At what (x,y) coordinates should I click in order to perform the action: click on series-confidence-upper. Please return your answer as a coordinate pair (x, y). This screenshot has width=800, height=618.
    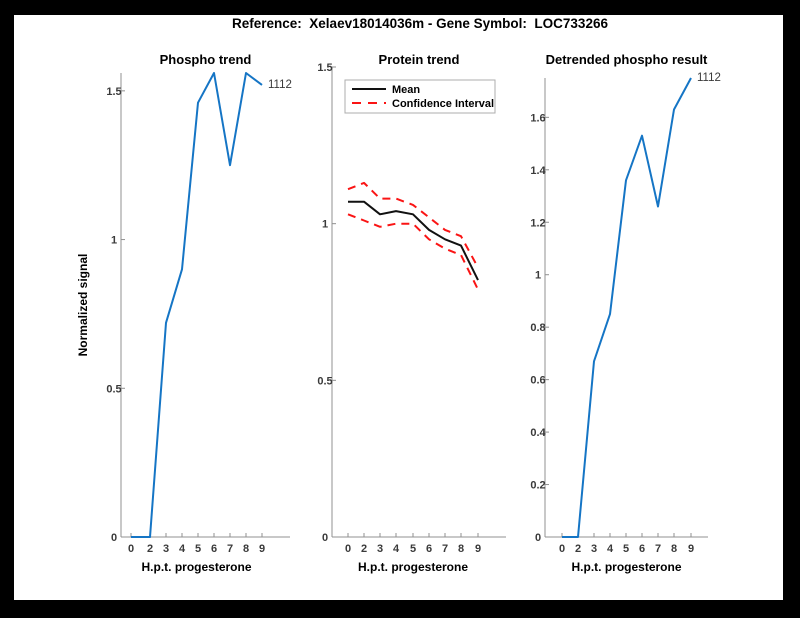
    Looking at the image, I should click on (413, 224).